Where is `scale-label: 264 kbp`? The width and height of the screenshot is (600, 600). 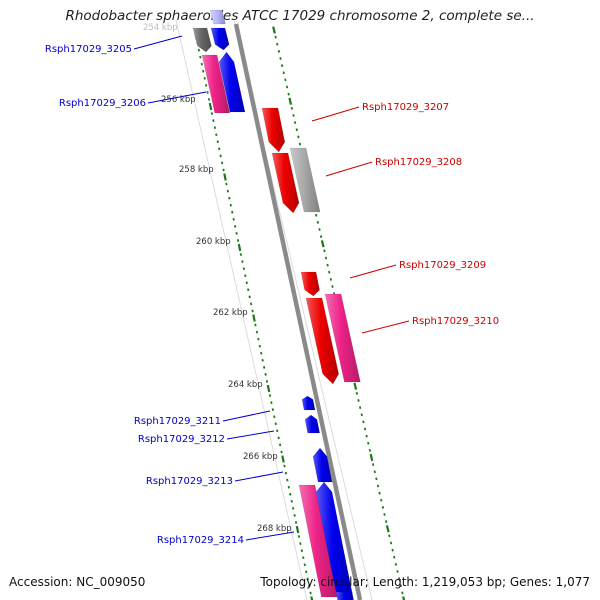 scale-label: 264 kbp is located at coordinates (245, 385).